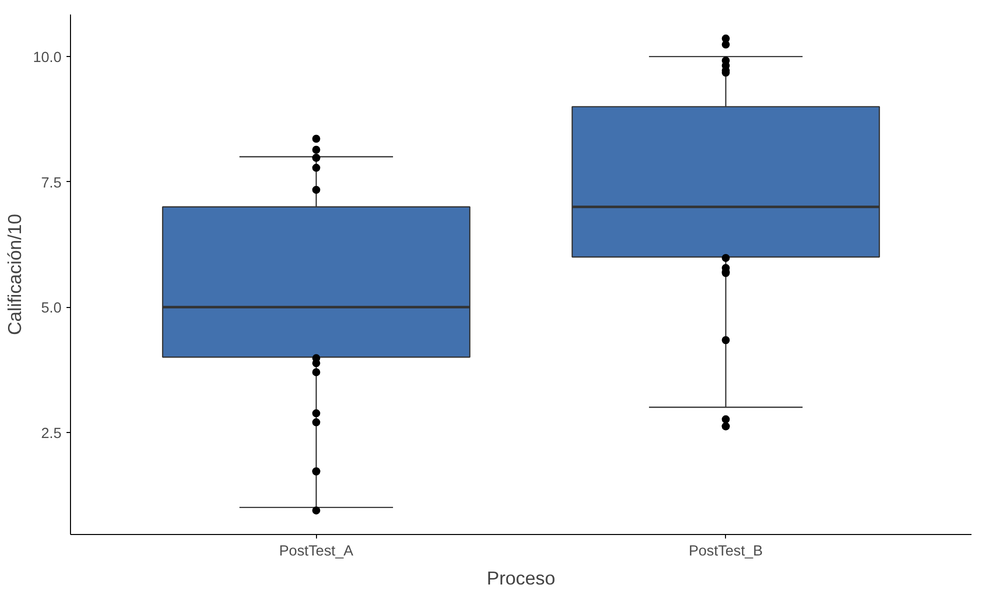  Describe the element at coordinates (51, 183) in the screenshot. I see `y-tick-label: 7.5` at that location.